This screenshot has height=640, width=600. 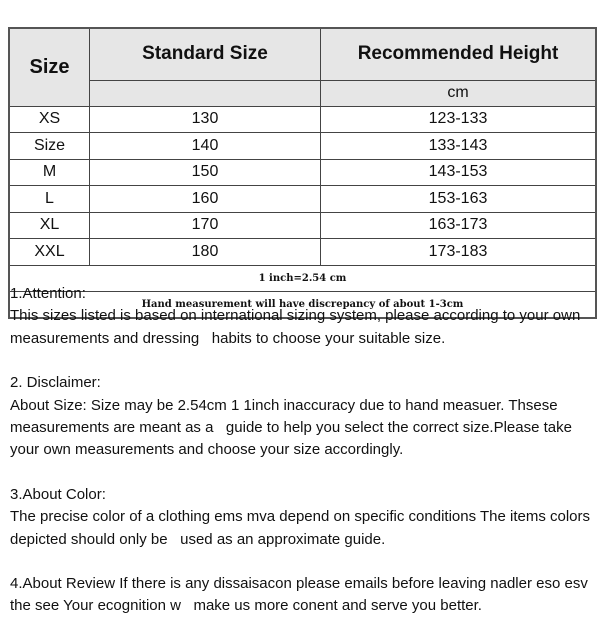 I want to click on inch-note: 1 inch=2.54 cm, so click(x=302, y=278).